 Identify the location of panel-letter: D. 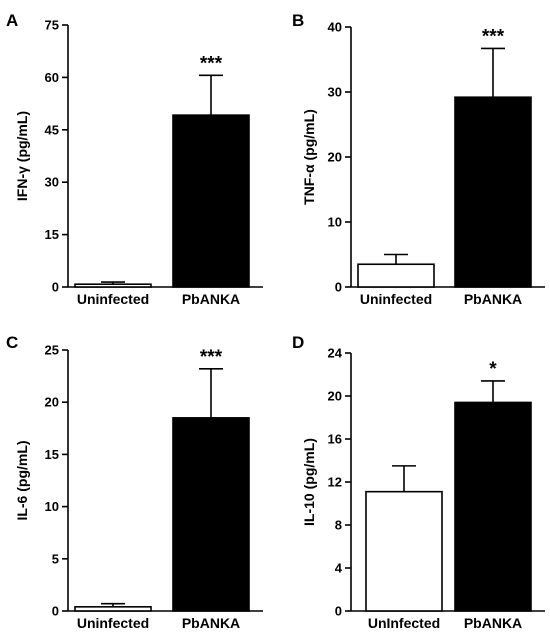
(298, 342).